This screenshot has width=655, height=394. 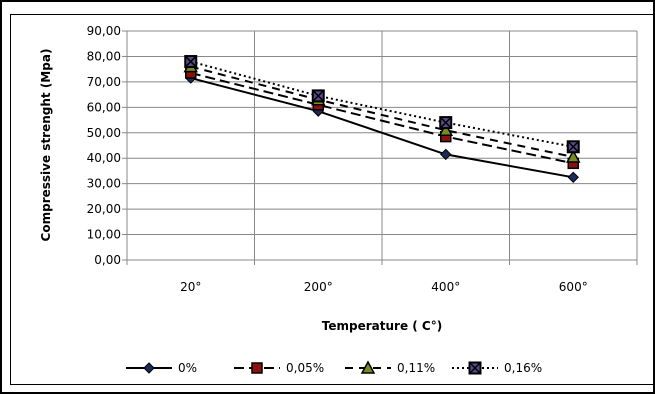 What do you see at coordinates (384, 287) in the screenshot?
I see `x-tick-labels: 20° 200° 400° 600°` at bounding box center [384, 287].